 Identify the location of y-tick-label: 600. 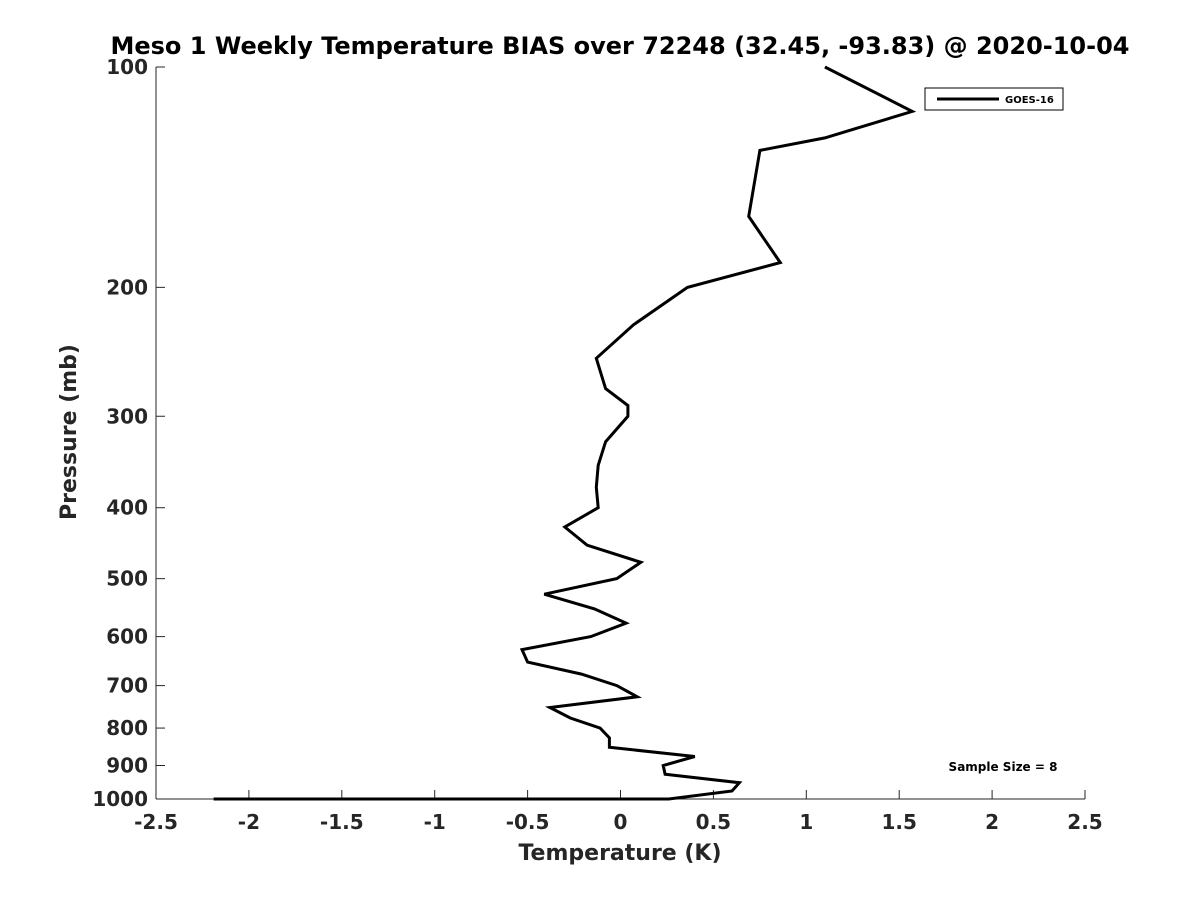
(127, 637).